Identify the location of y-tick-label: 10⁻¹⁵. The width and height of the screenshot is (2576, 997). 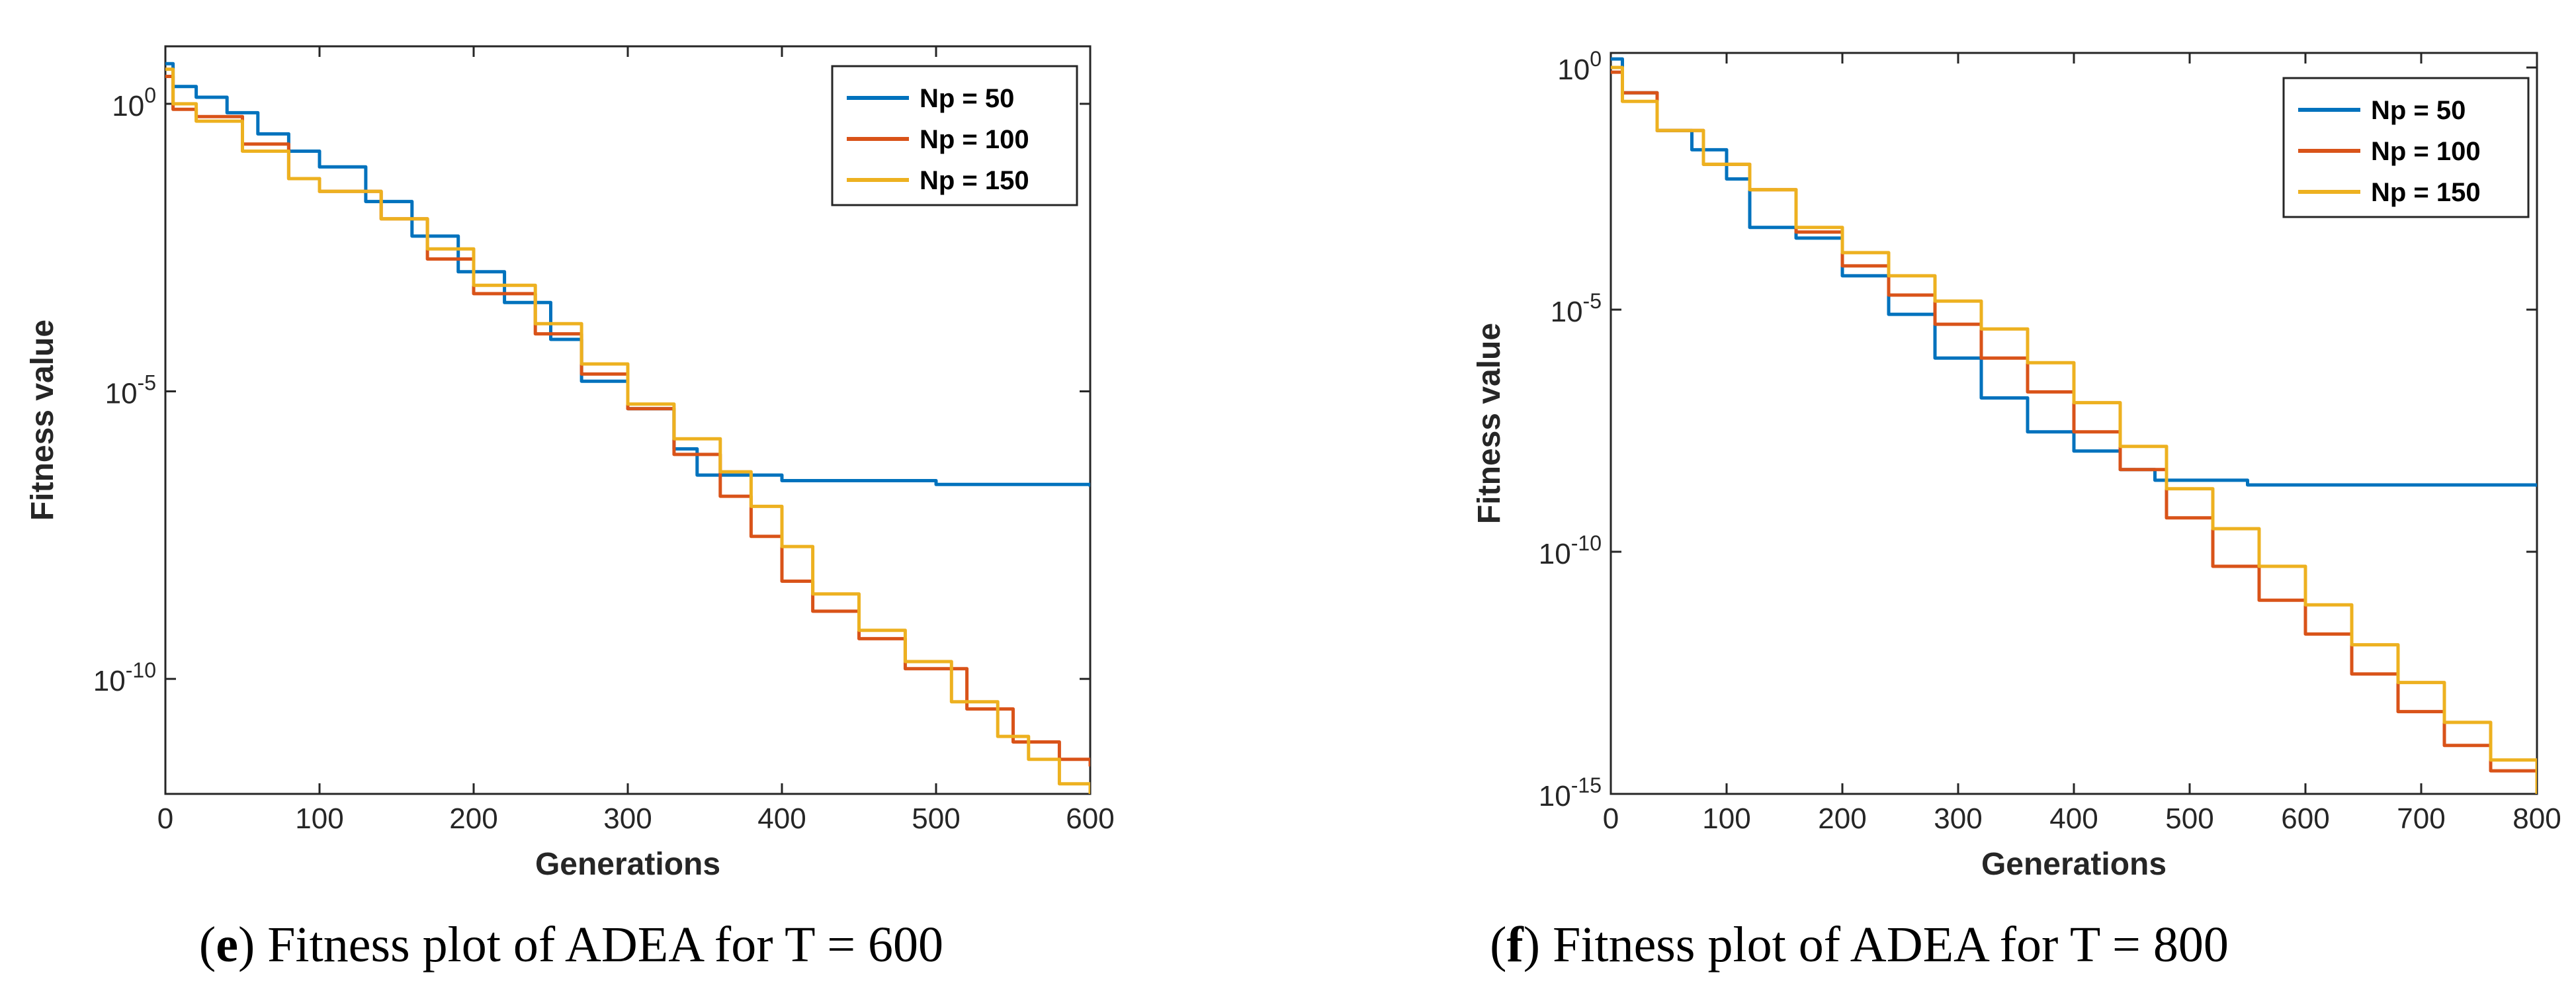
(1570, 792).